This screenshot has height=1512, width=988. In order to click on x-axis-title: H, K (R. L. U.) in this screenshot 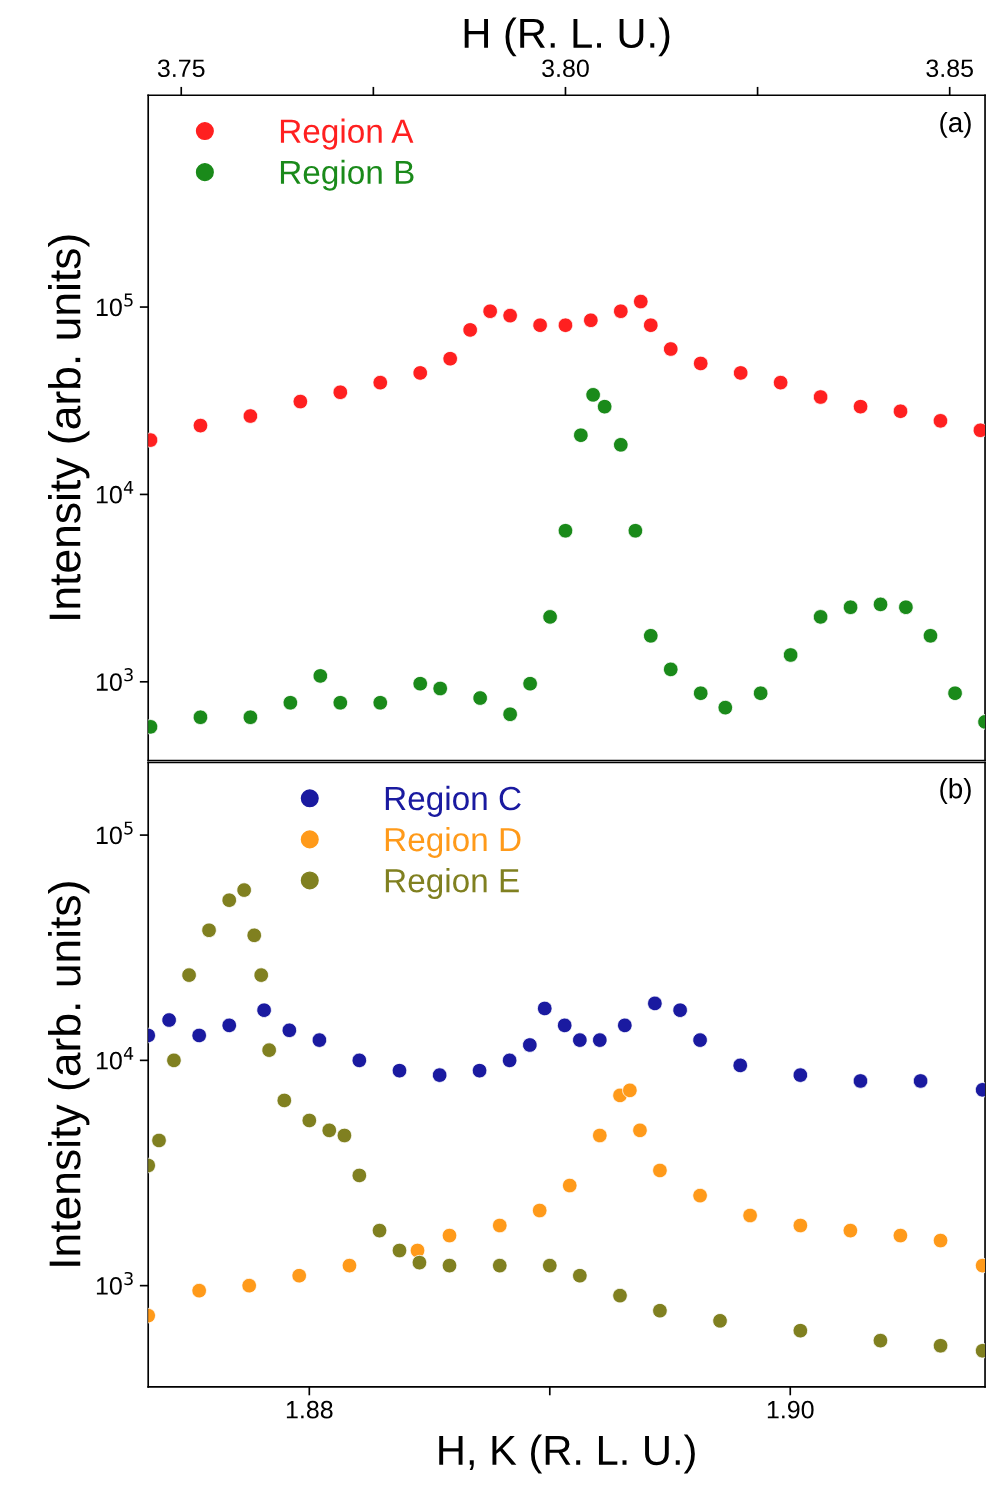, I will do `click(567, 1454)`.